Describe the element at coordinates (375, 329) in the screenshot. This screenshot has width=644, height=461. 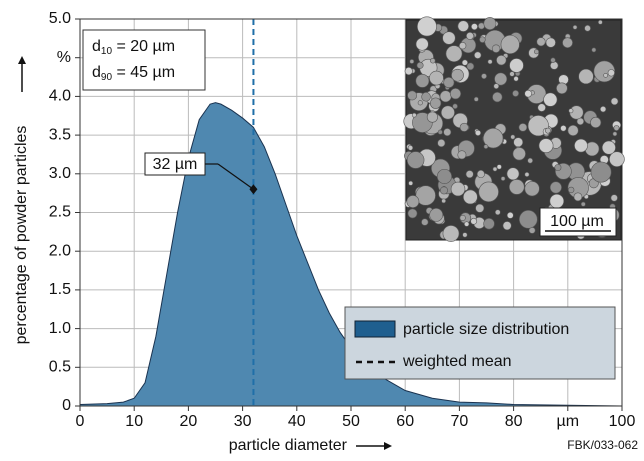
I see `legend-swatch` at that location.